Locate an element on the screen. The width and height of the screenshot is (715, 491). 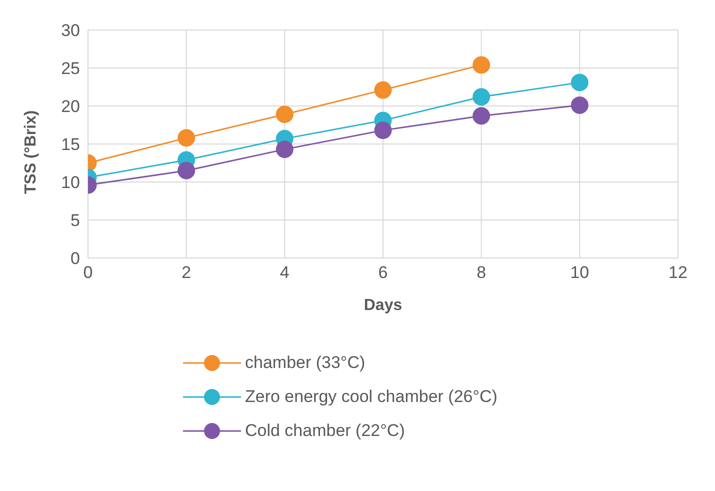
x-tick-label: 6 is located at coordinates (383, 272).